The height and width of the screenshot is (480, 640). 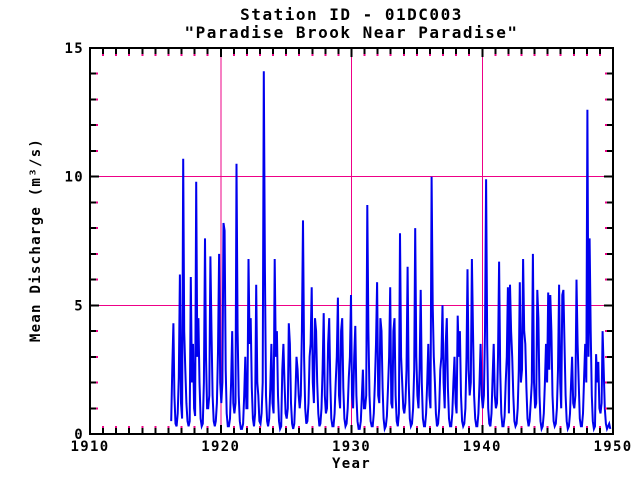 I want to click on chart-subtitle: "Paradise Brook Near Paradise", so click(x=351, y=32).